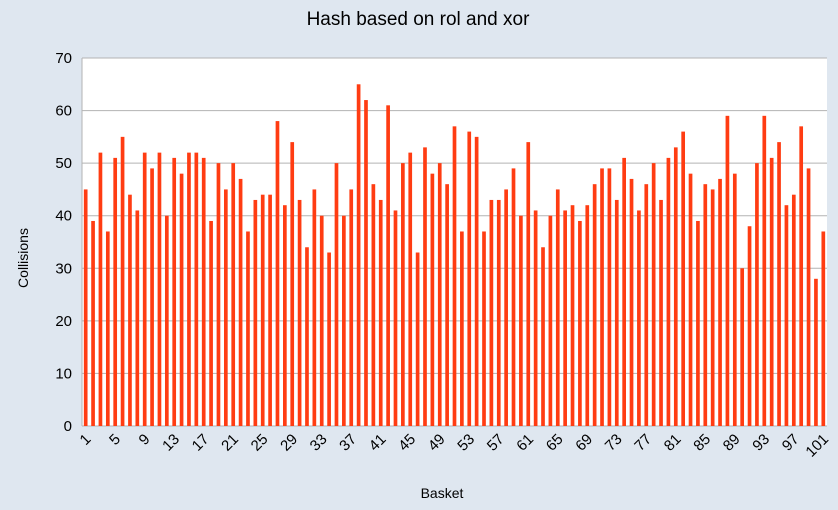  Describe the element at coordinates (289, 443) in the screenshot. I see `x-tick-label: 29` at that location.